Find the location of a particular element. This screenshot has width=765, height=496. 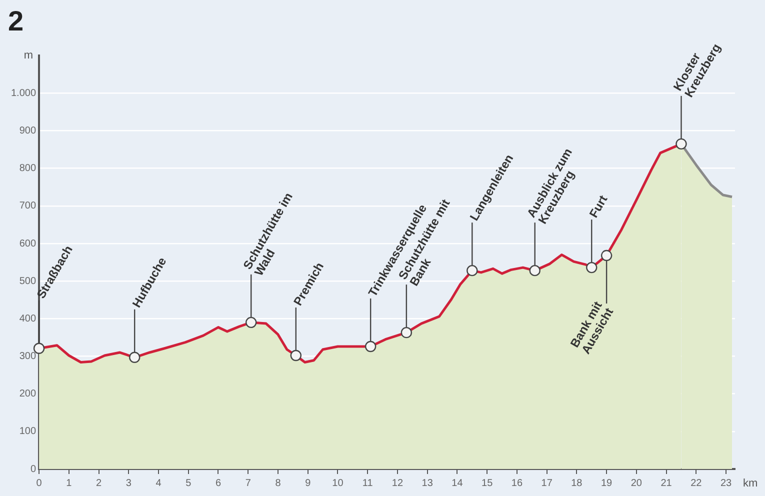

x-tick-label: 17 is located at coordinates (547, 483).